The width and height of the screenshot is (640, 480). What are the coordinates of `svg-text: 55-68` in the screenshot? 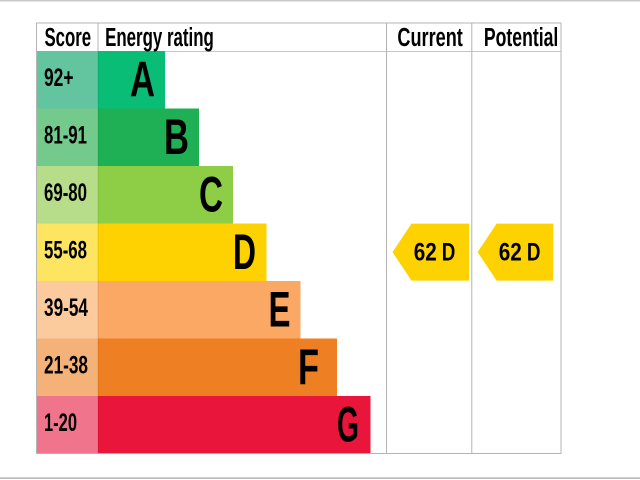 It's located at (65, 251).